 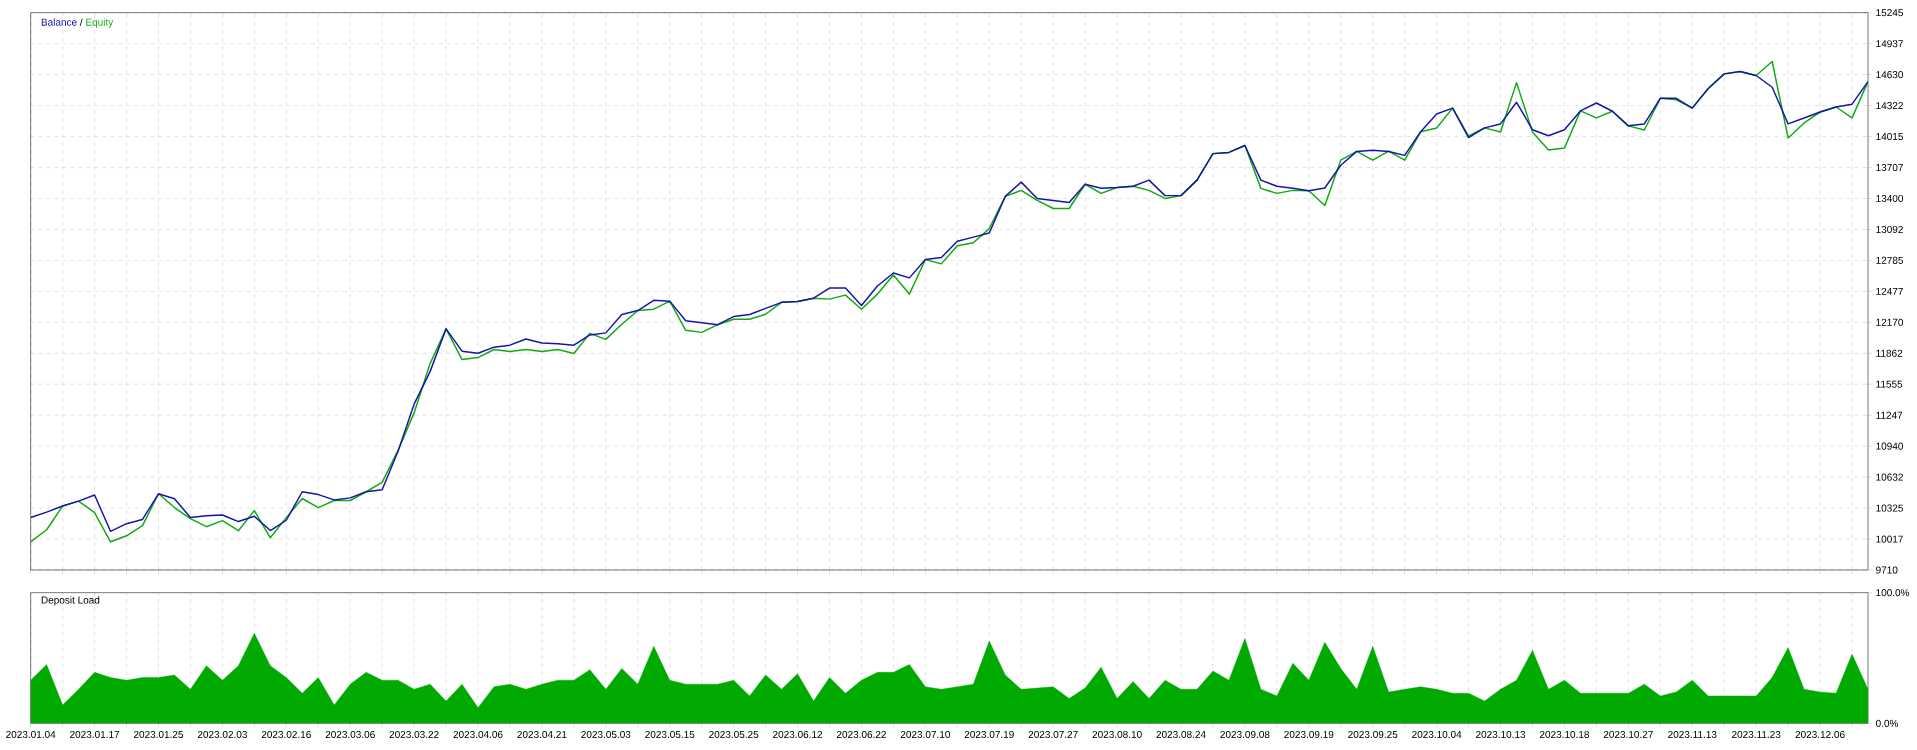 I want to click on y-tick-label: 15245, so click(x=1889, y=13).